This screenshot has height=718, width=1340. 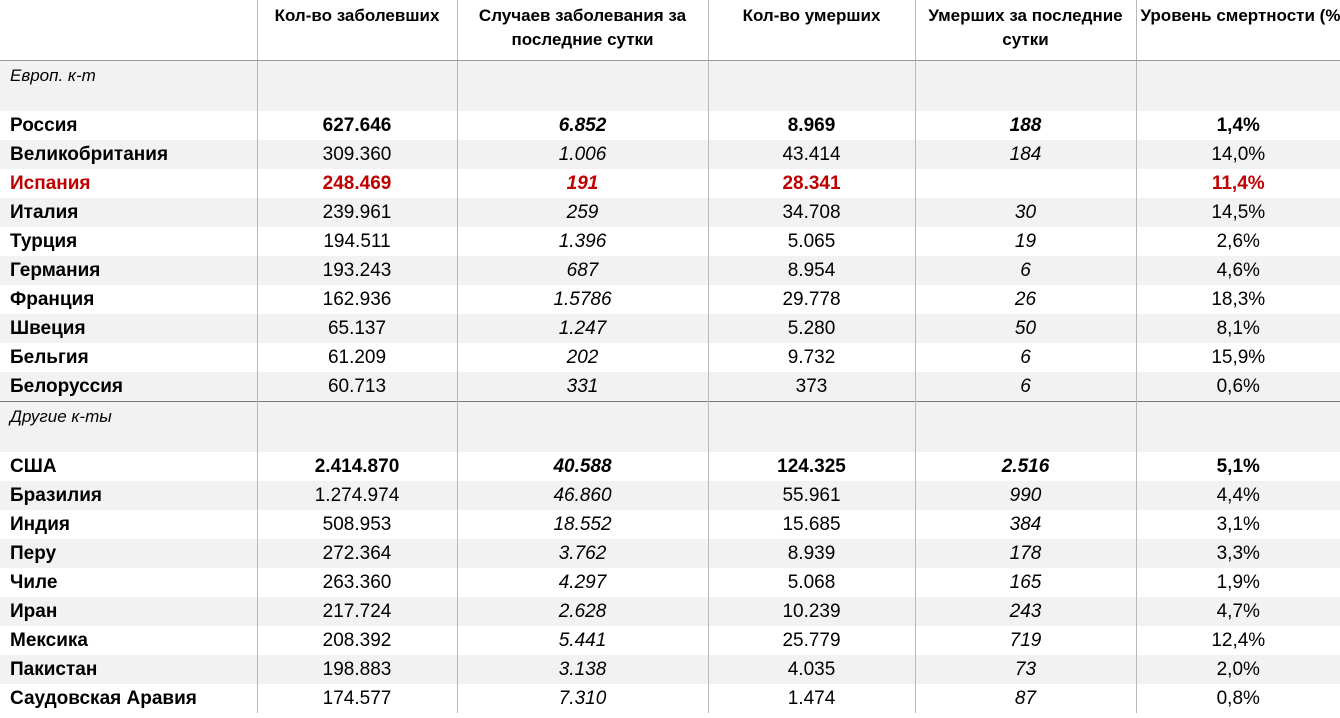 What do you see at coordinates (128, 328) in the screenshot?
I see `country-cell: Швеция` at bounding box center [128, 328].